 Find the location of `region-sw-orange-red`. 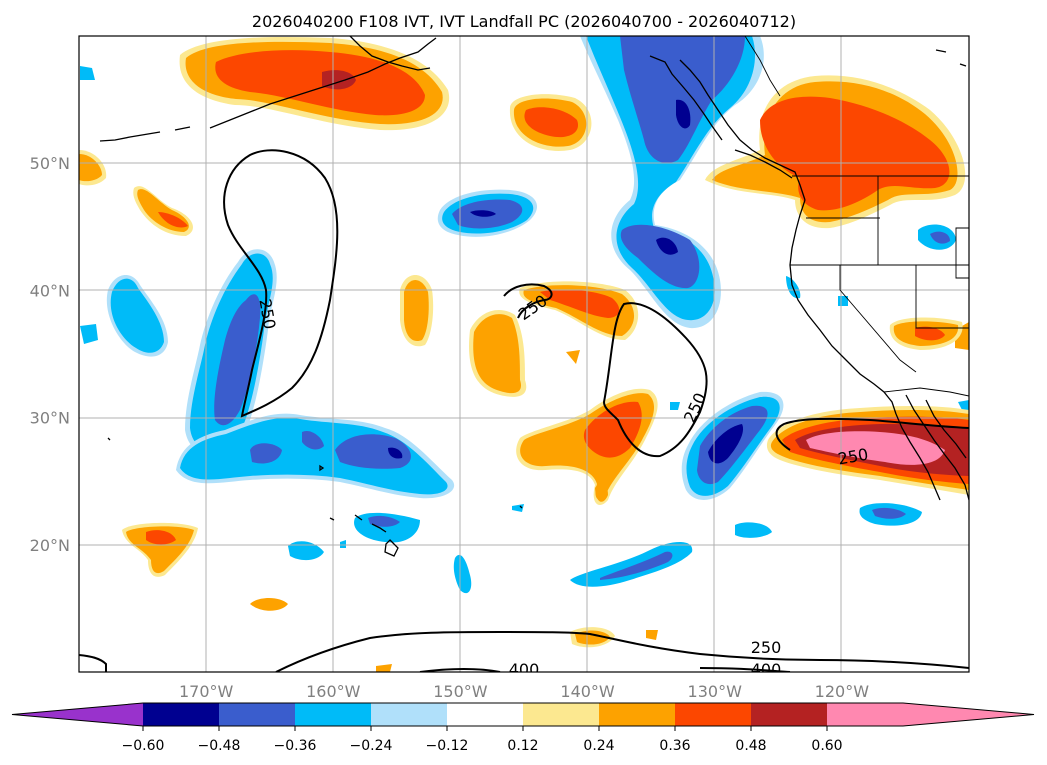

region-sw-orange-red is located at coordinates (161, 537).